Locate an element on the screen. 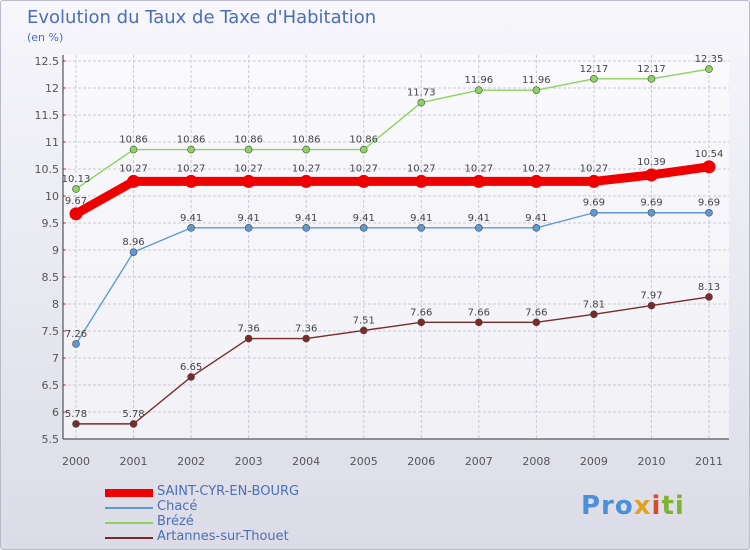 The width and height of the screenshot is (750, 550). x-tick-label: 2004 is located at coordinates (306, 461).